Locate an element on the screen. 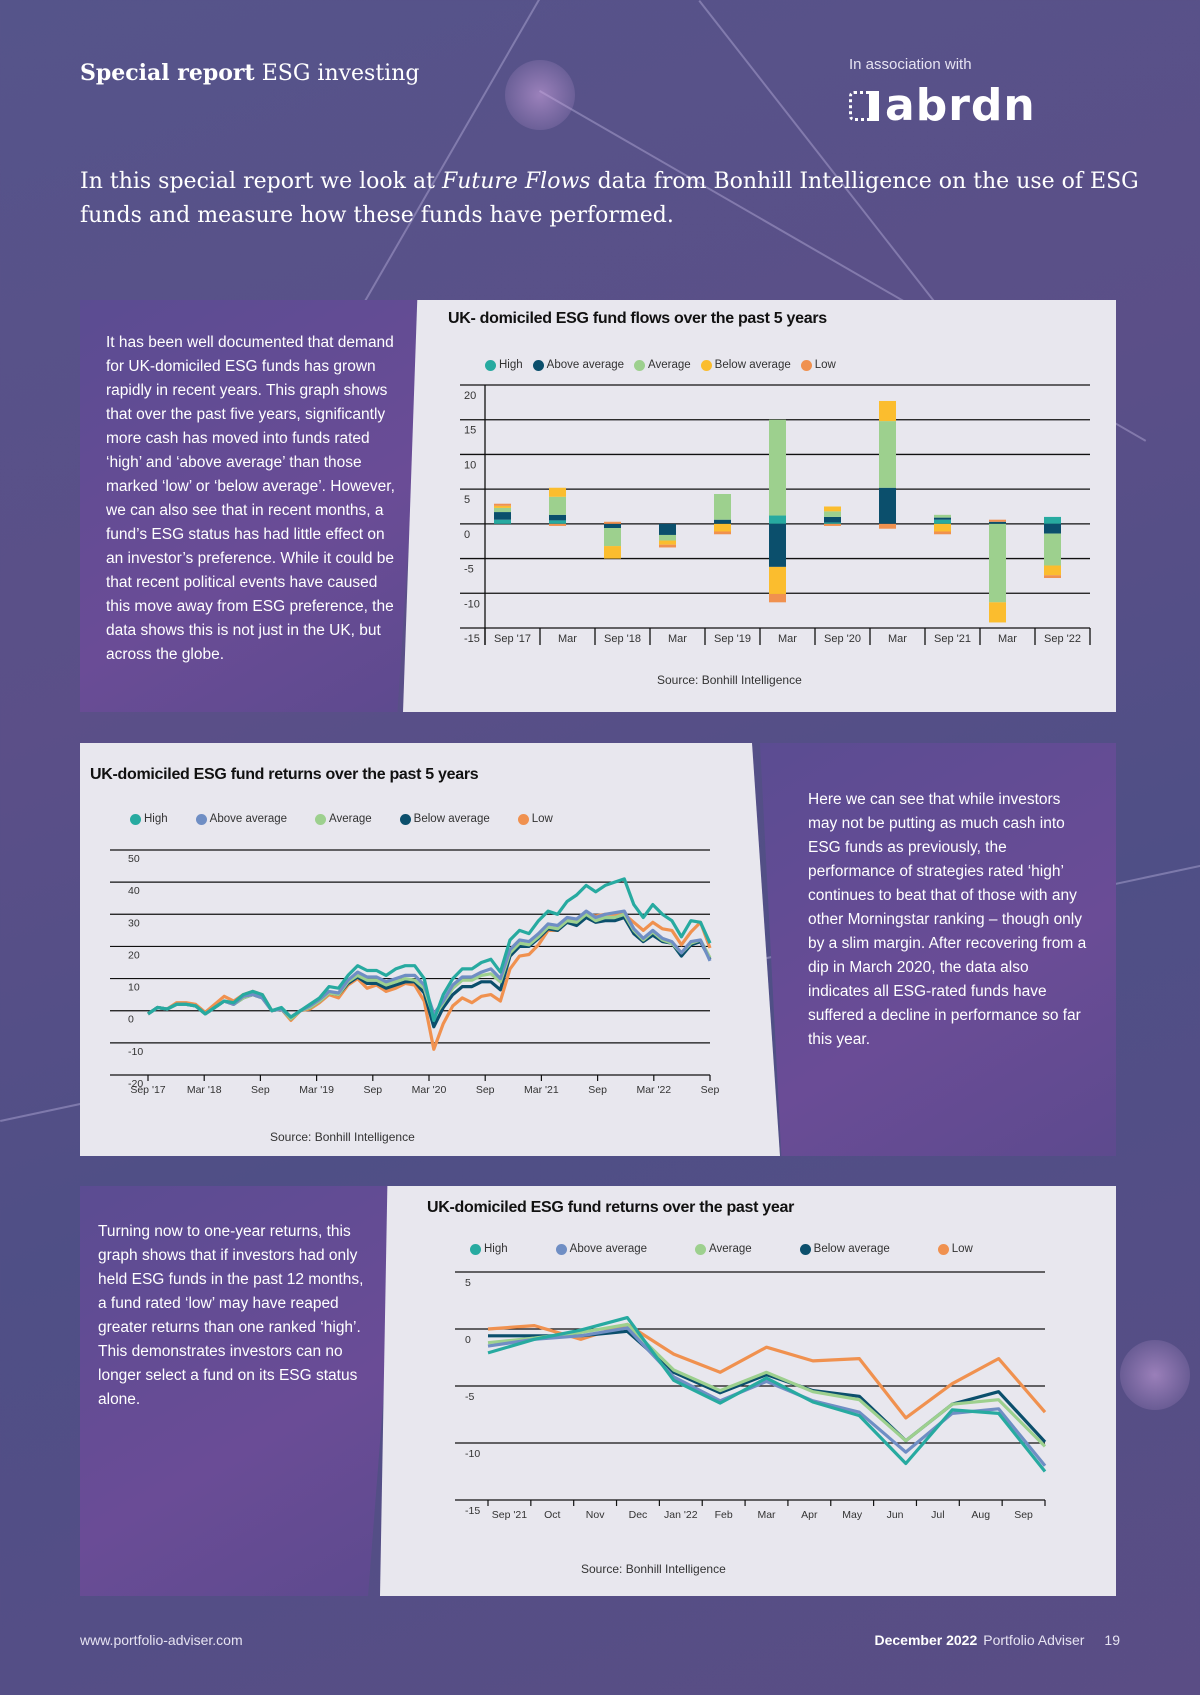  x-tick-label: Mar '22 is located at coordinates (653, 1090).